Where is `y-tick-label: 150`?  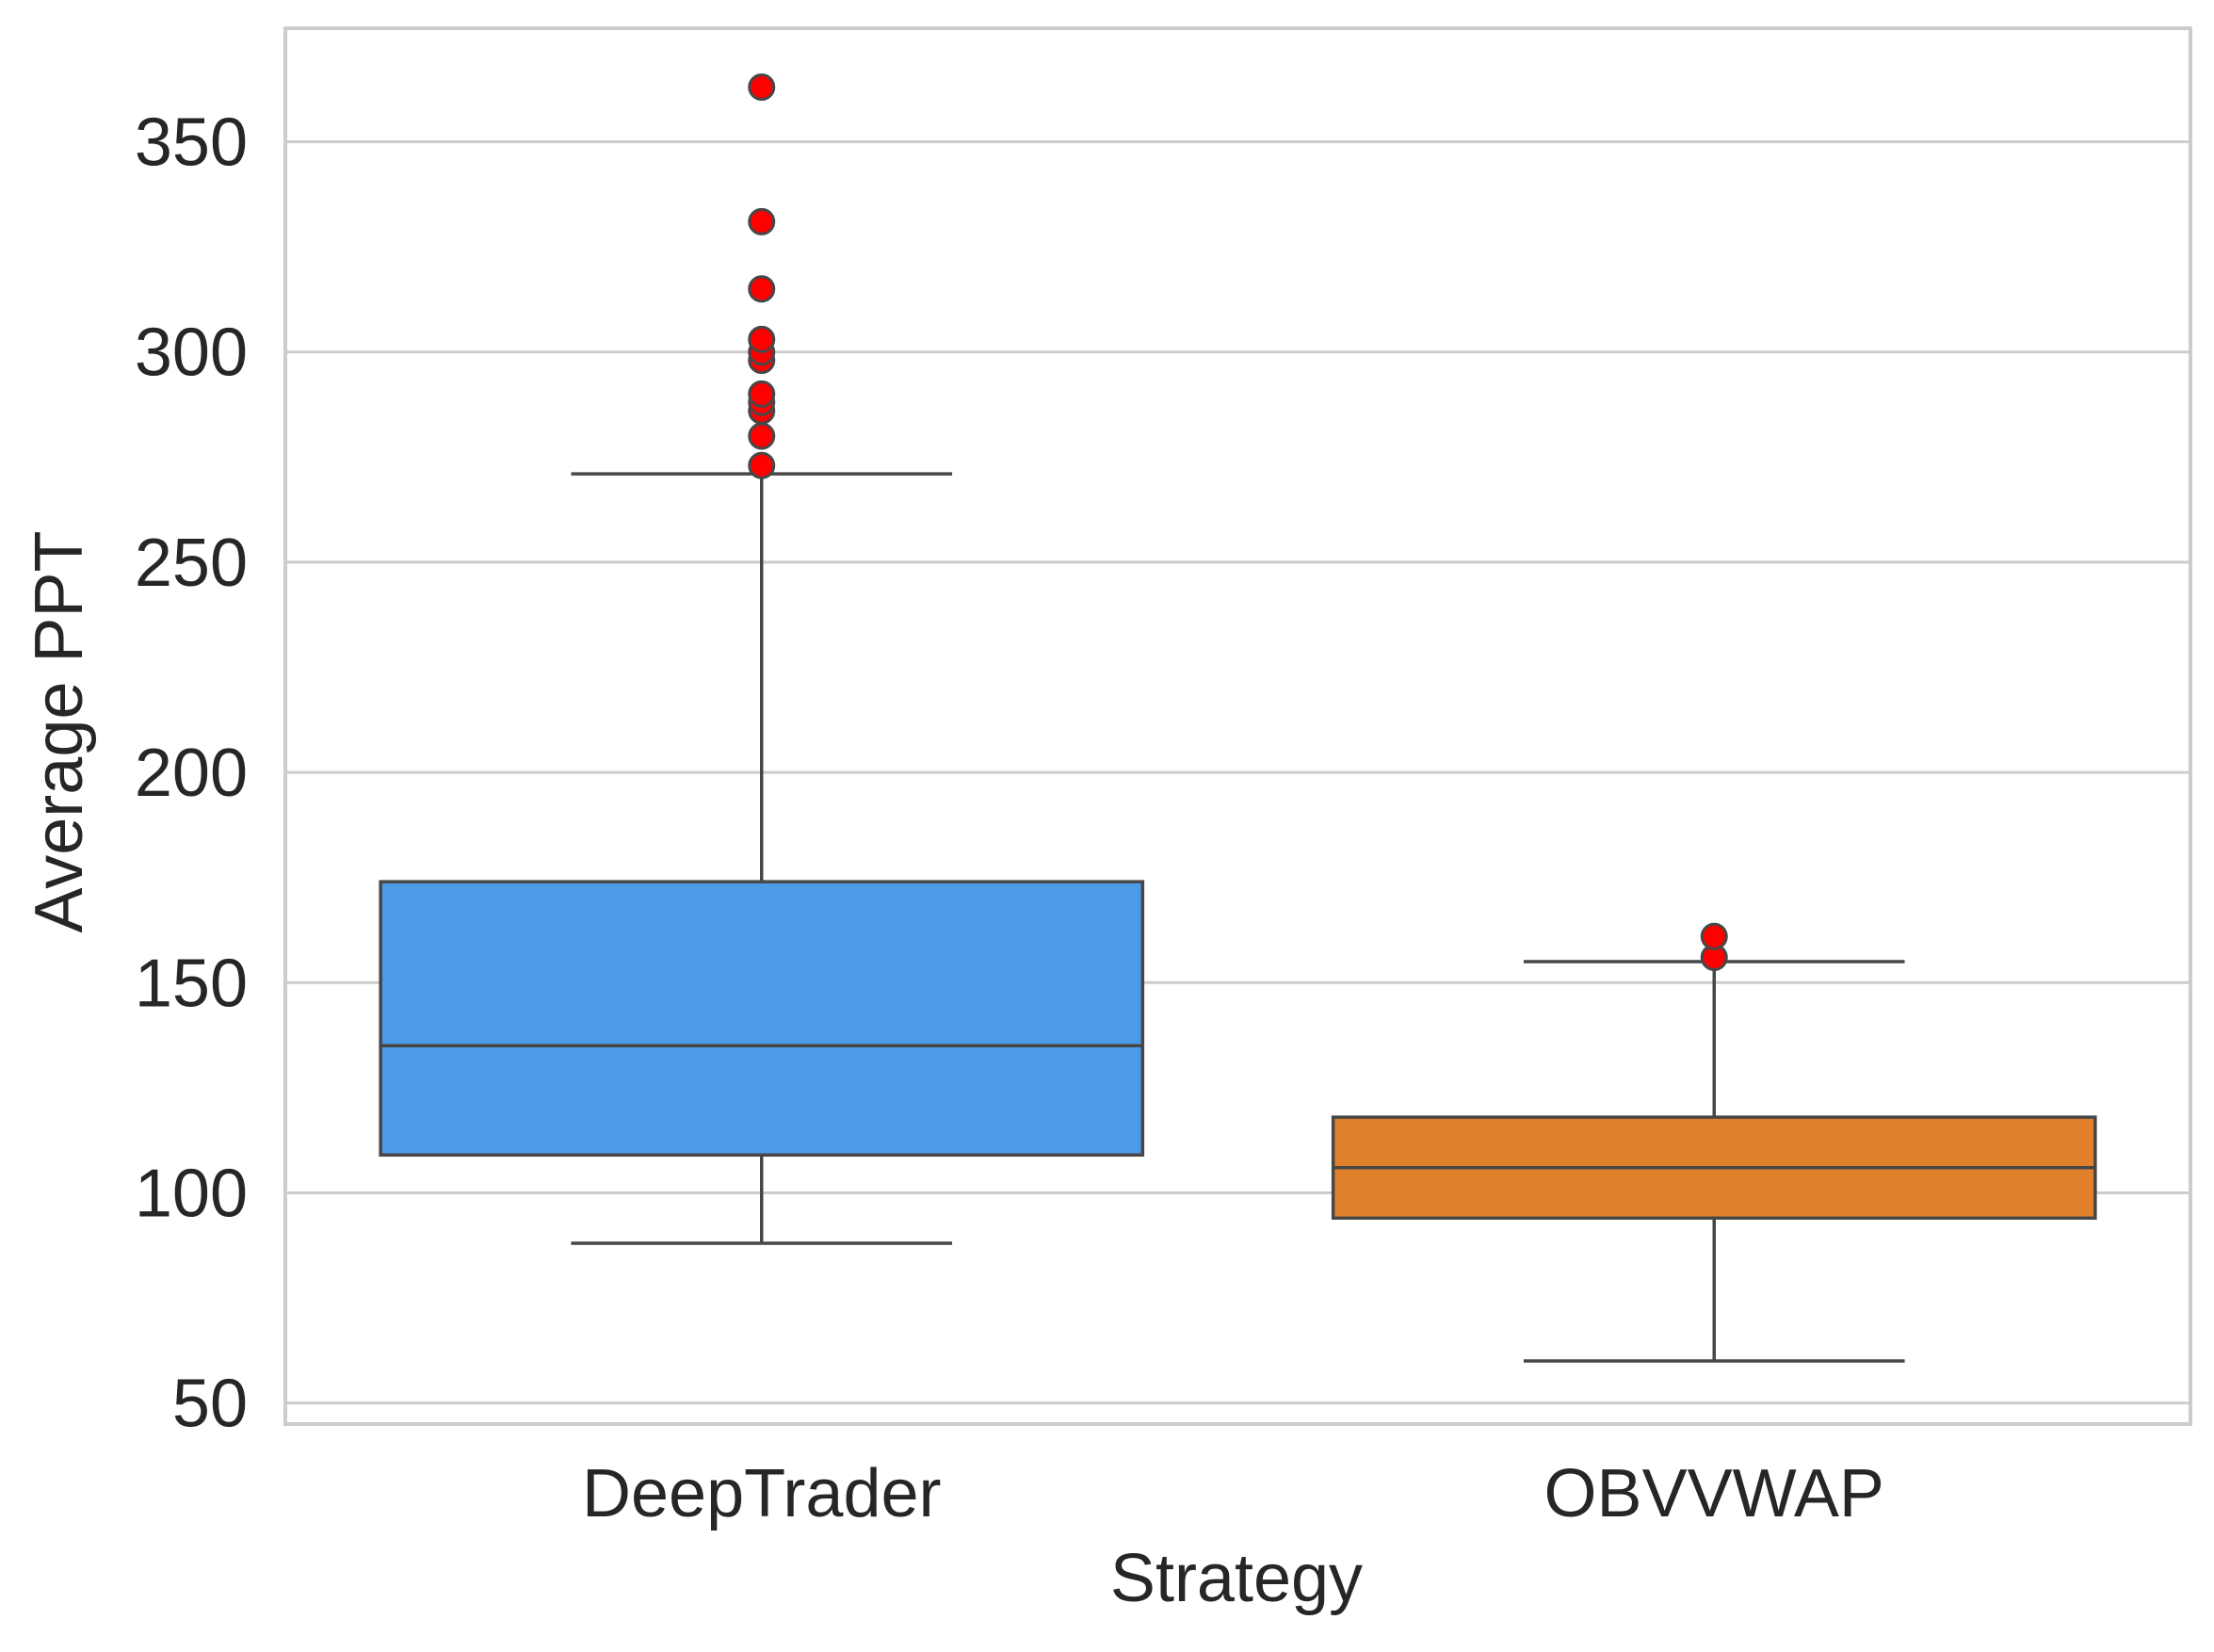 y-tick-label: 150 is located at coordinates (192, 984).